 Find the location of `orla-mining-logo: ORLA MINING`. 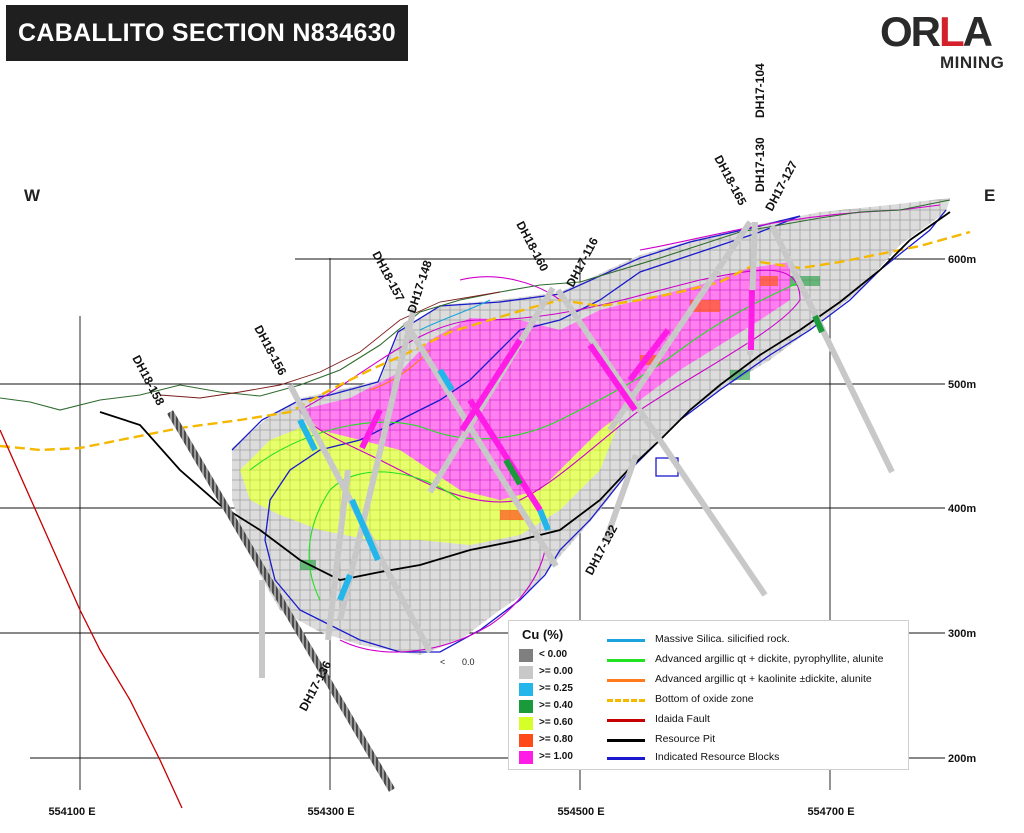

orla-mining-logo: ORLA MINING is located at coordinates (946, 40).